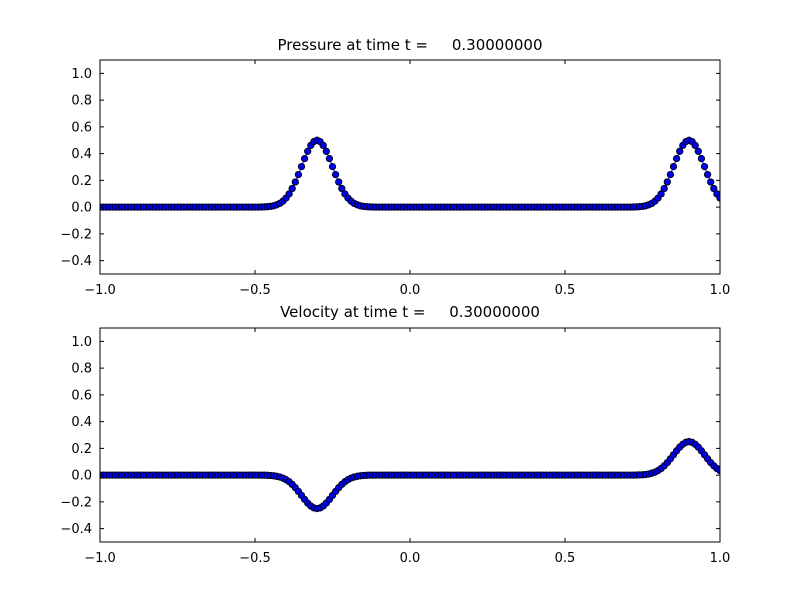 This screenshot has width=800, height=600. What do you see at coordinates (410, 312) in the screenshot?
I see `velocity-plot-title: Velocity at time t = 0.30000000` at bounding box center [410, 312].